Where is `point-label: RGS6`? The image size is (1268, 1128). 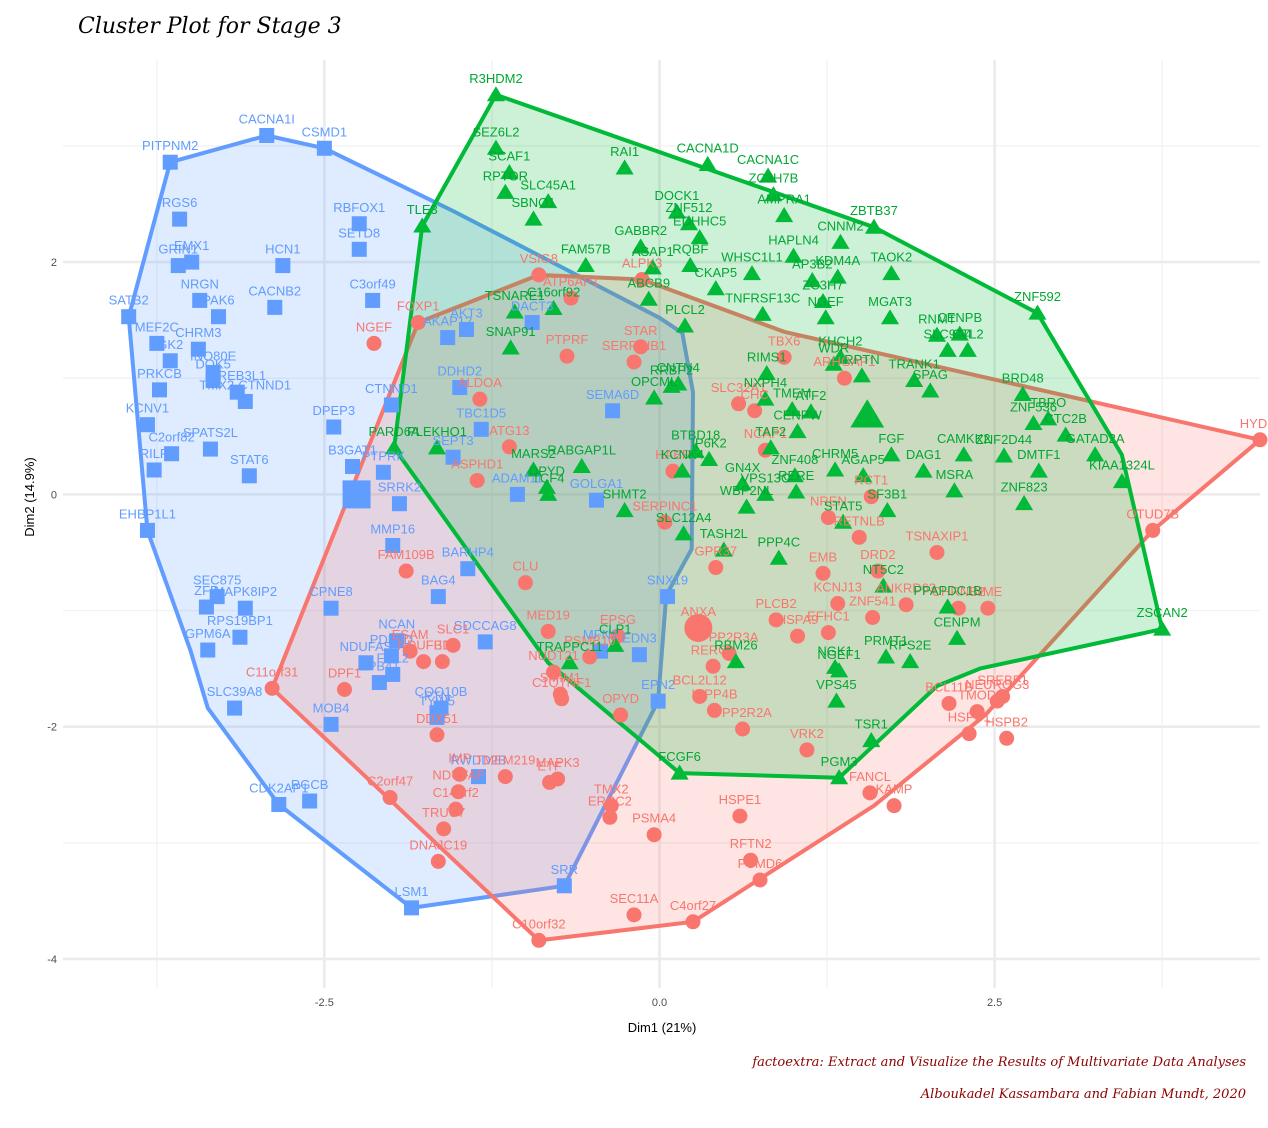
point-label: RGS6 is located at coordinates (179, 202).